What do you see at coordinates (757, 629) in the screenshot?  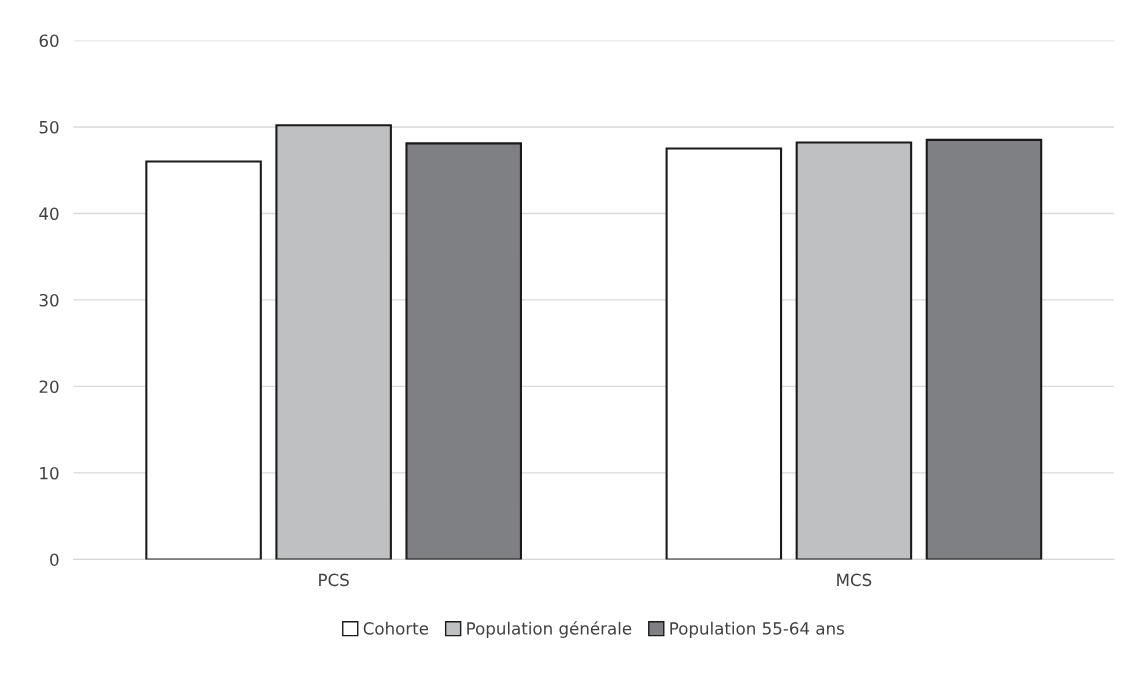 I see `legend-label: Population 55-64 ans` at bounding box center [757, 629].